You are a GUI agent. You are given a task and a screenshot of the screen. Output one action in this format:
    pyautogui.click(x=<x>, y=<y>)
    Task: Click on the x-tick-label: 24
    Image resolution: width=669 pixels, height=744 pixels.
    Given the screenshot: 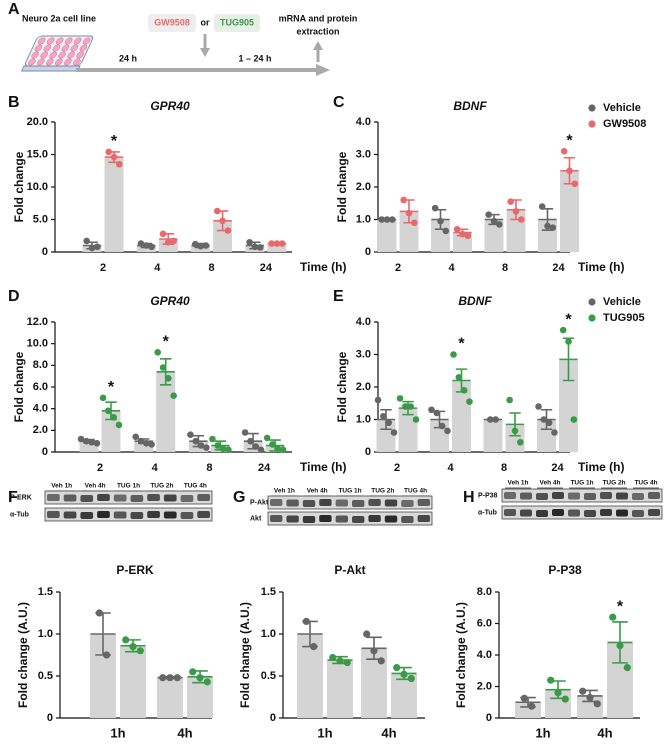 What is the action you would take?
    pyautogui.click(x=266, y=268)
    